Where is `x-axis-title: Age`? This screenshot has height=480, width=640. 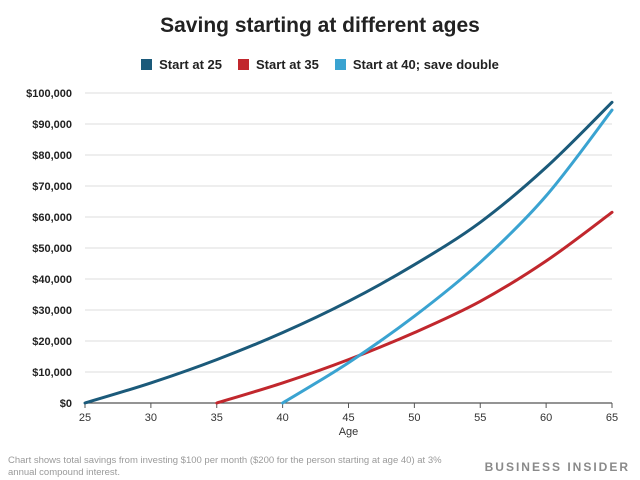
x-axis-title: Age is located at coordinates (349, 432).